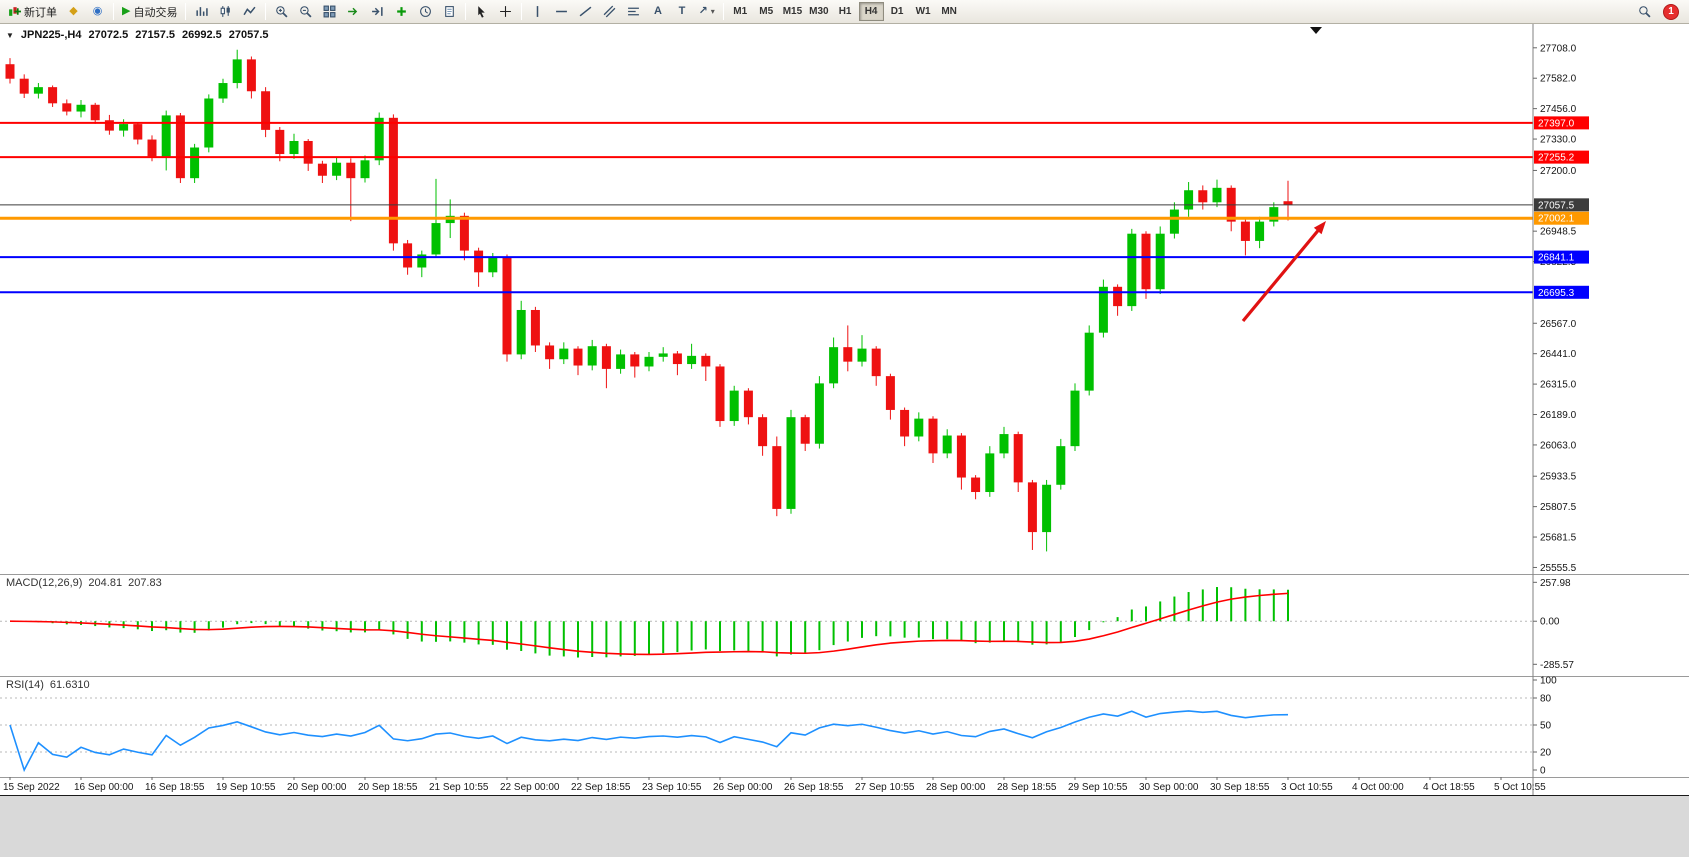  What do you see at coordinates (897, 11) in the screenshot?
I see `timeframe-d1: D1` at bounding box center [897, 11].